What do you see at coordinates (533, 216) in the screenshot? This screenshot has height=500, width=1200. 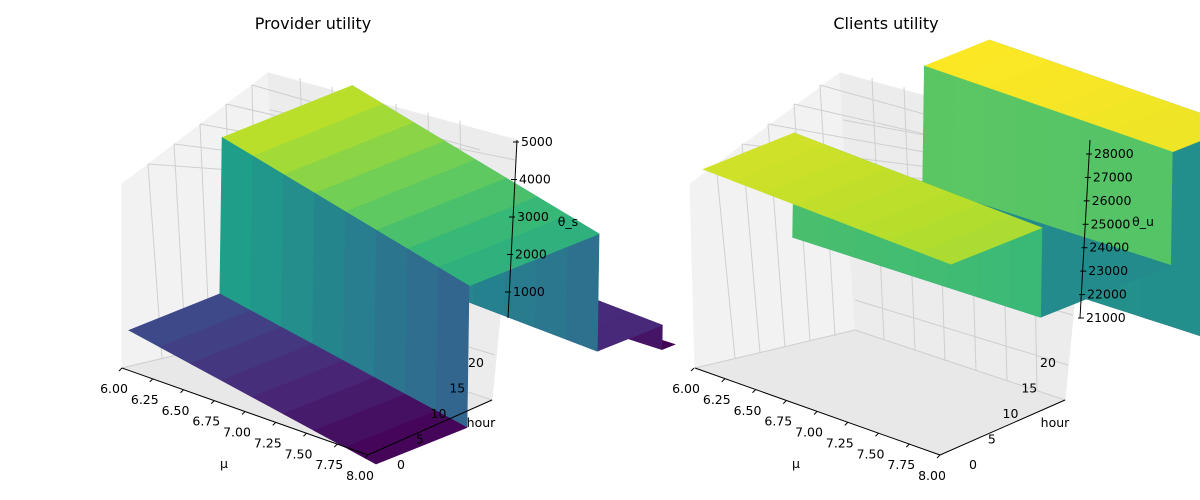 I see `z-tick-label: 3000` at bounding box center [533, 216].